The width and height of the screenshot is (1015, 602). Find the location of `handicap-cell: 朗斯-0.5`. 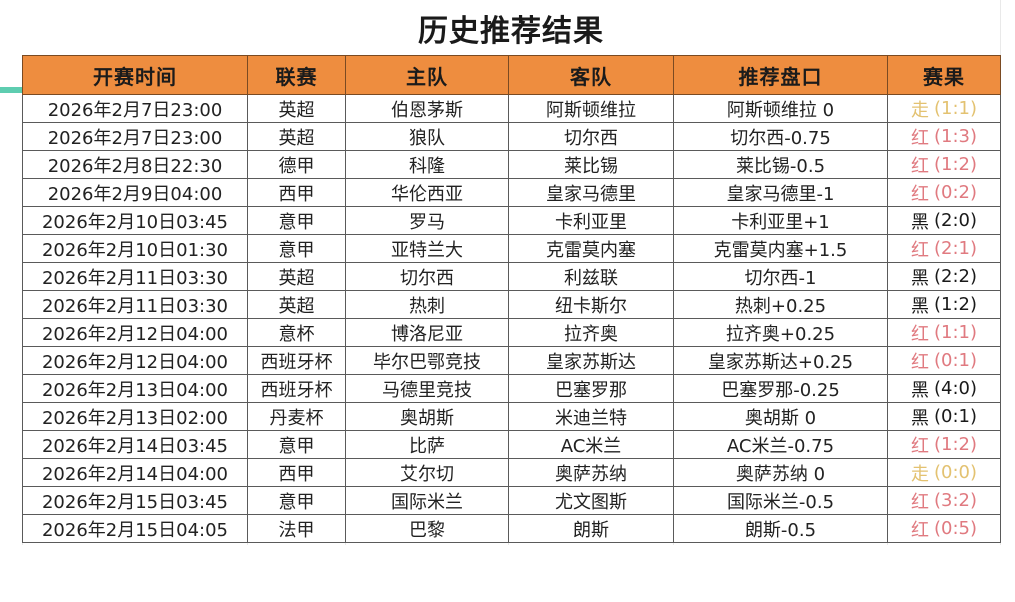

handicap-cell: 朗斯-0.5 is located at coordinates (780, 528).